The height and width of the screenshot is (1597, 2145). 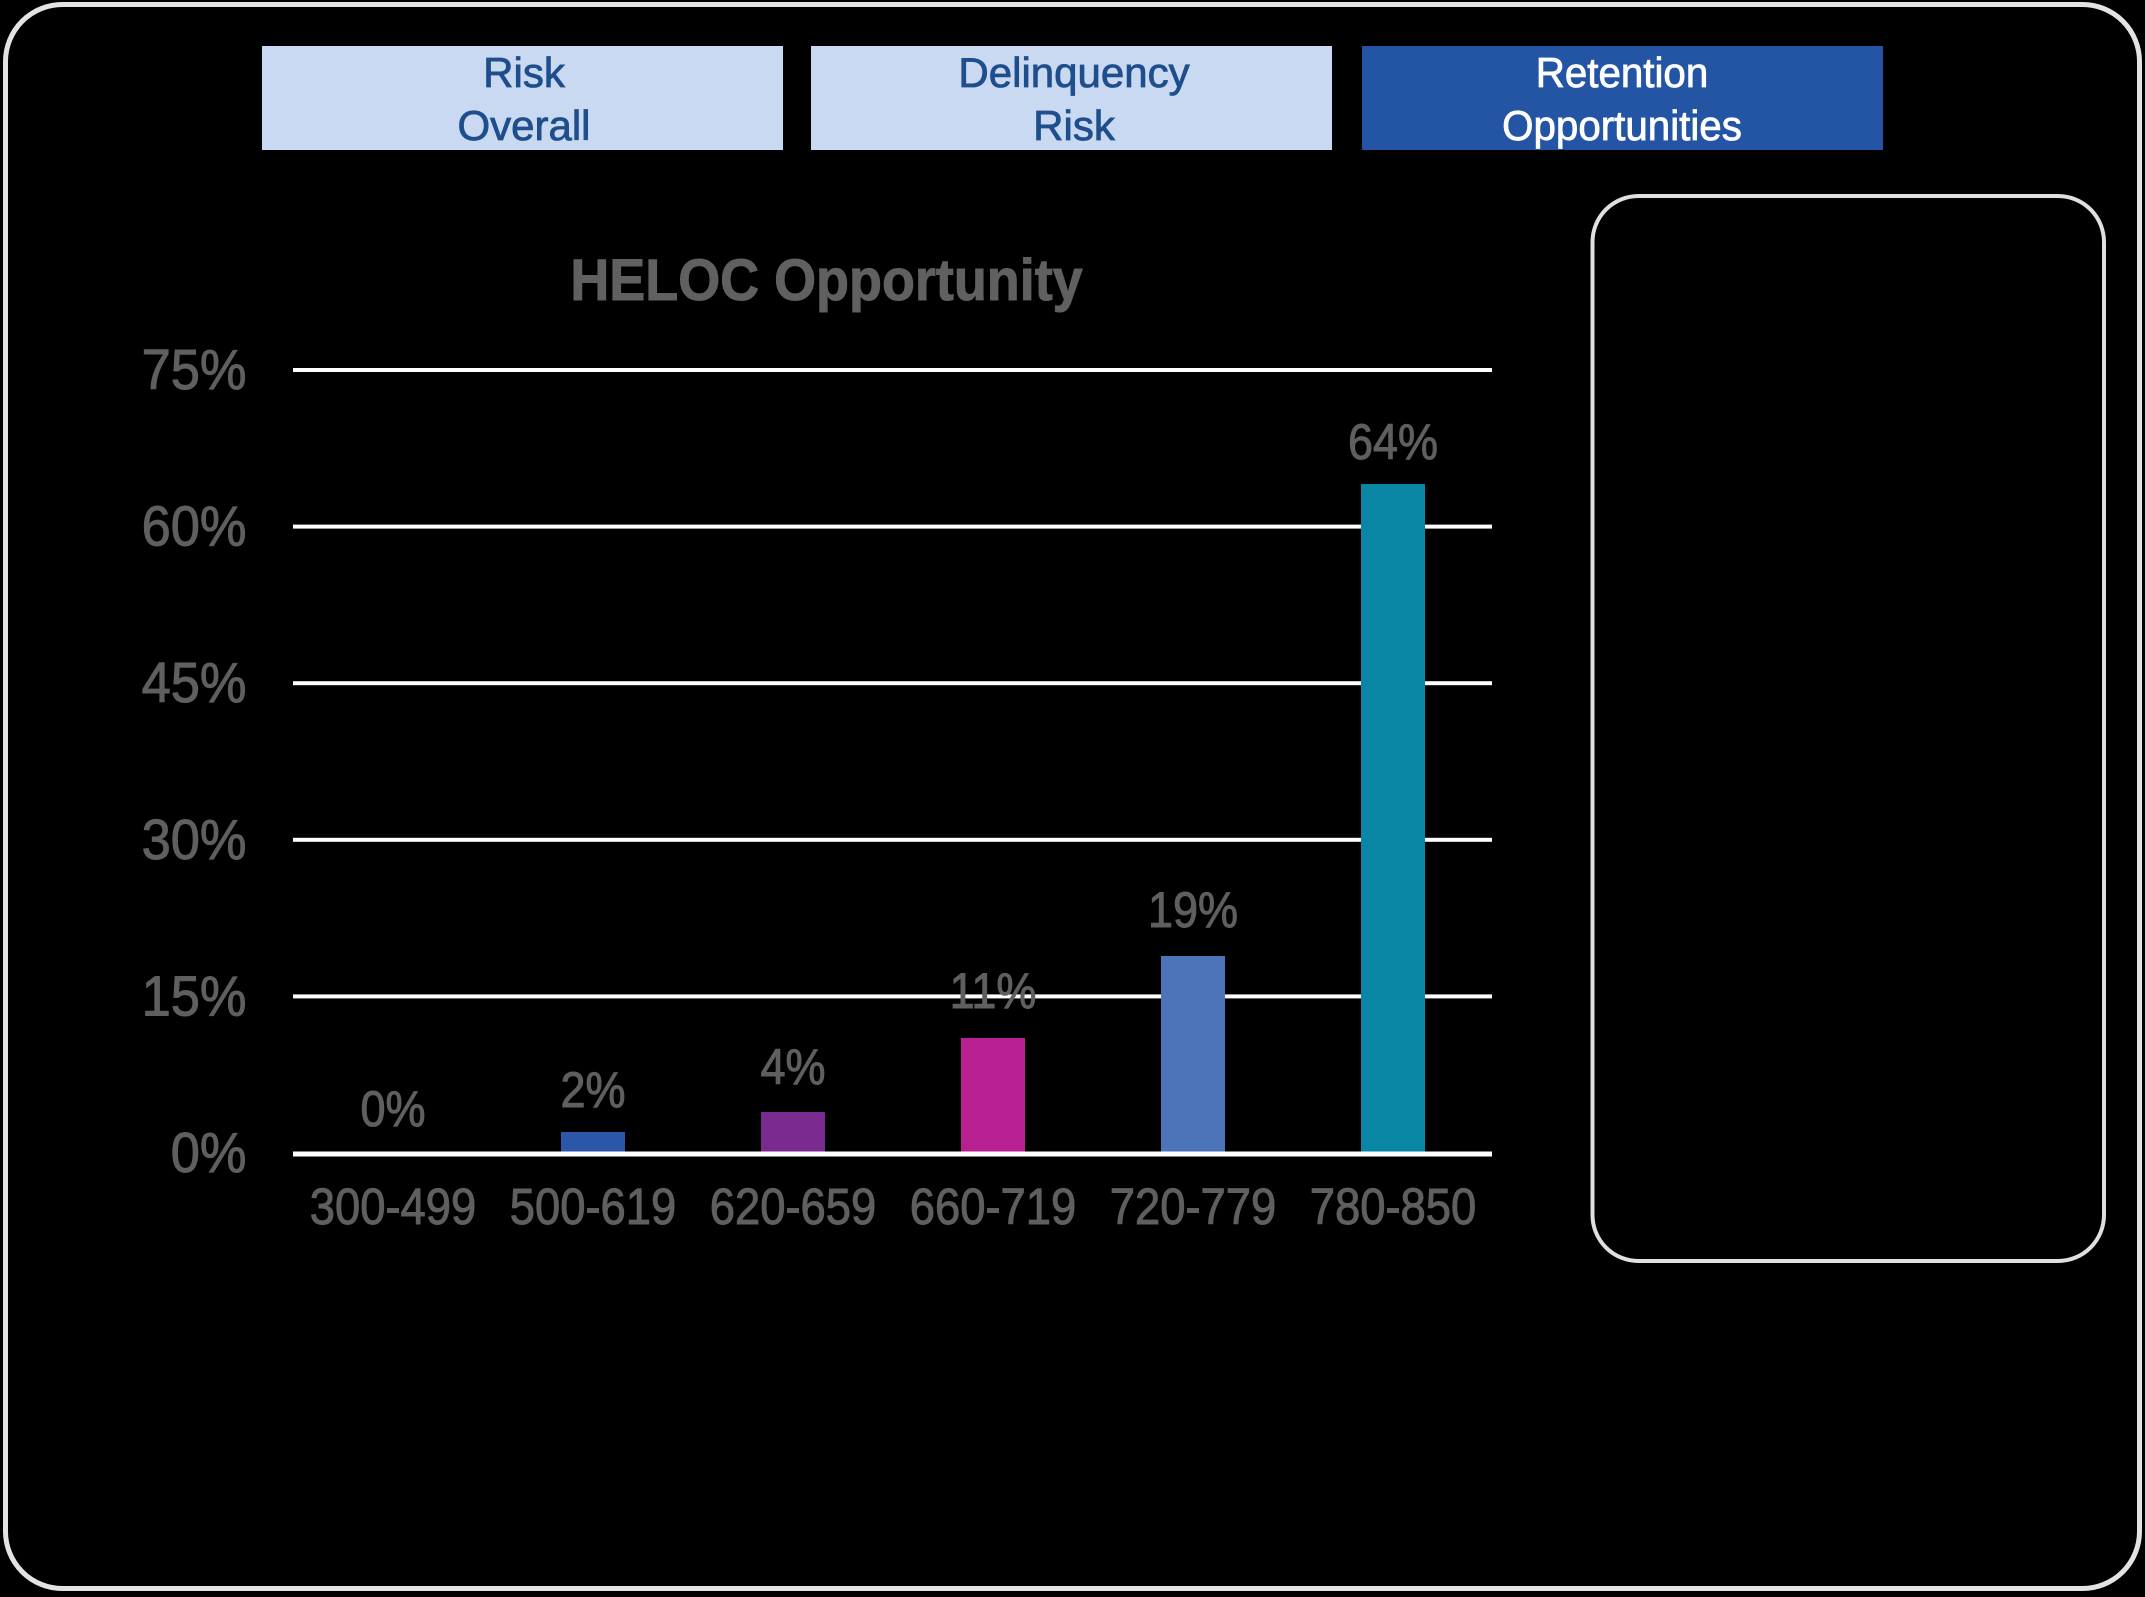 I want to click on svg-text: 720-779, so click(x=1193, y=1207).